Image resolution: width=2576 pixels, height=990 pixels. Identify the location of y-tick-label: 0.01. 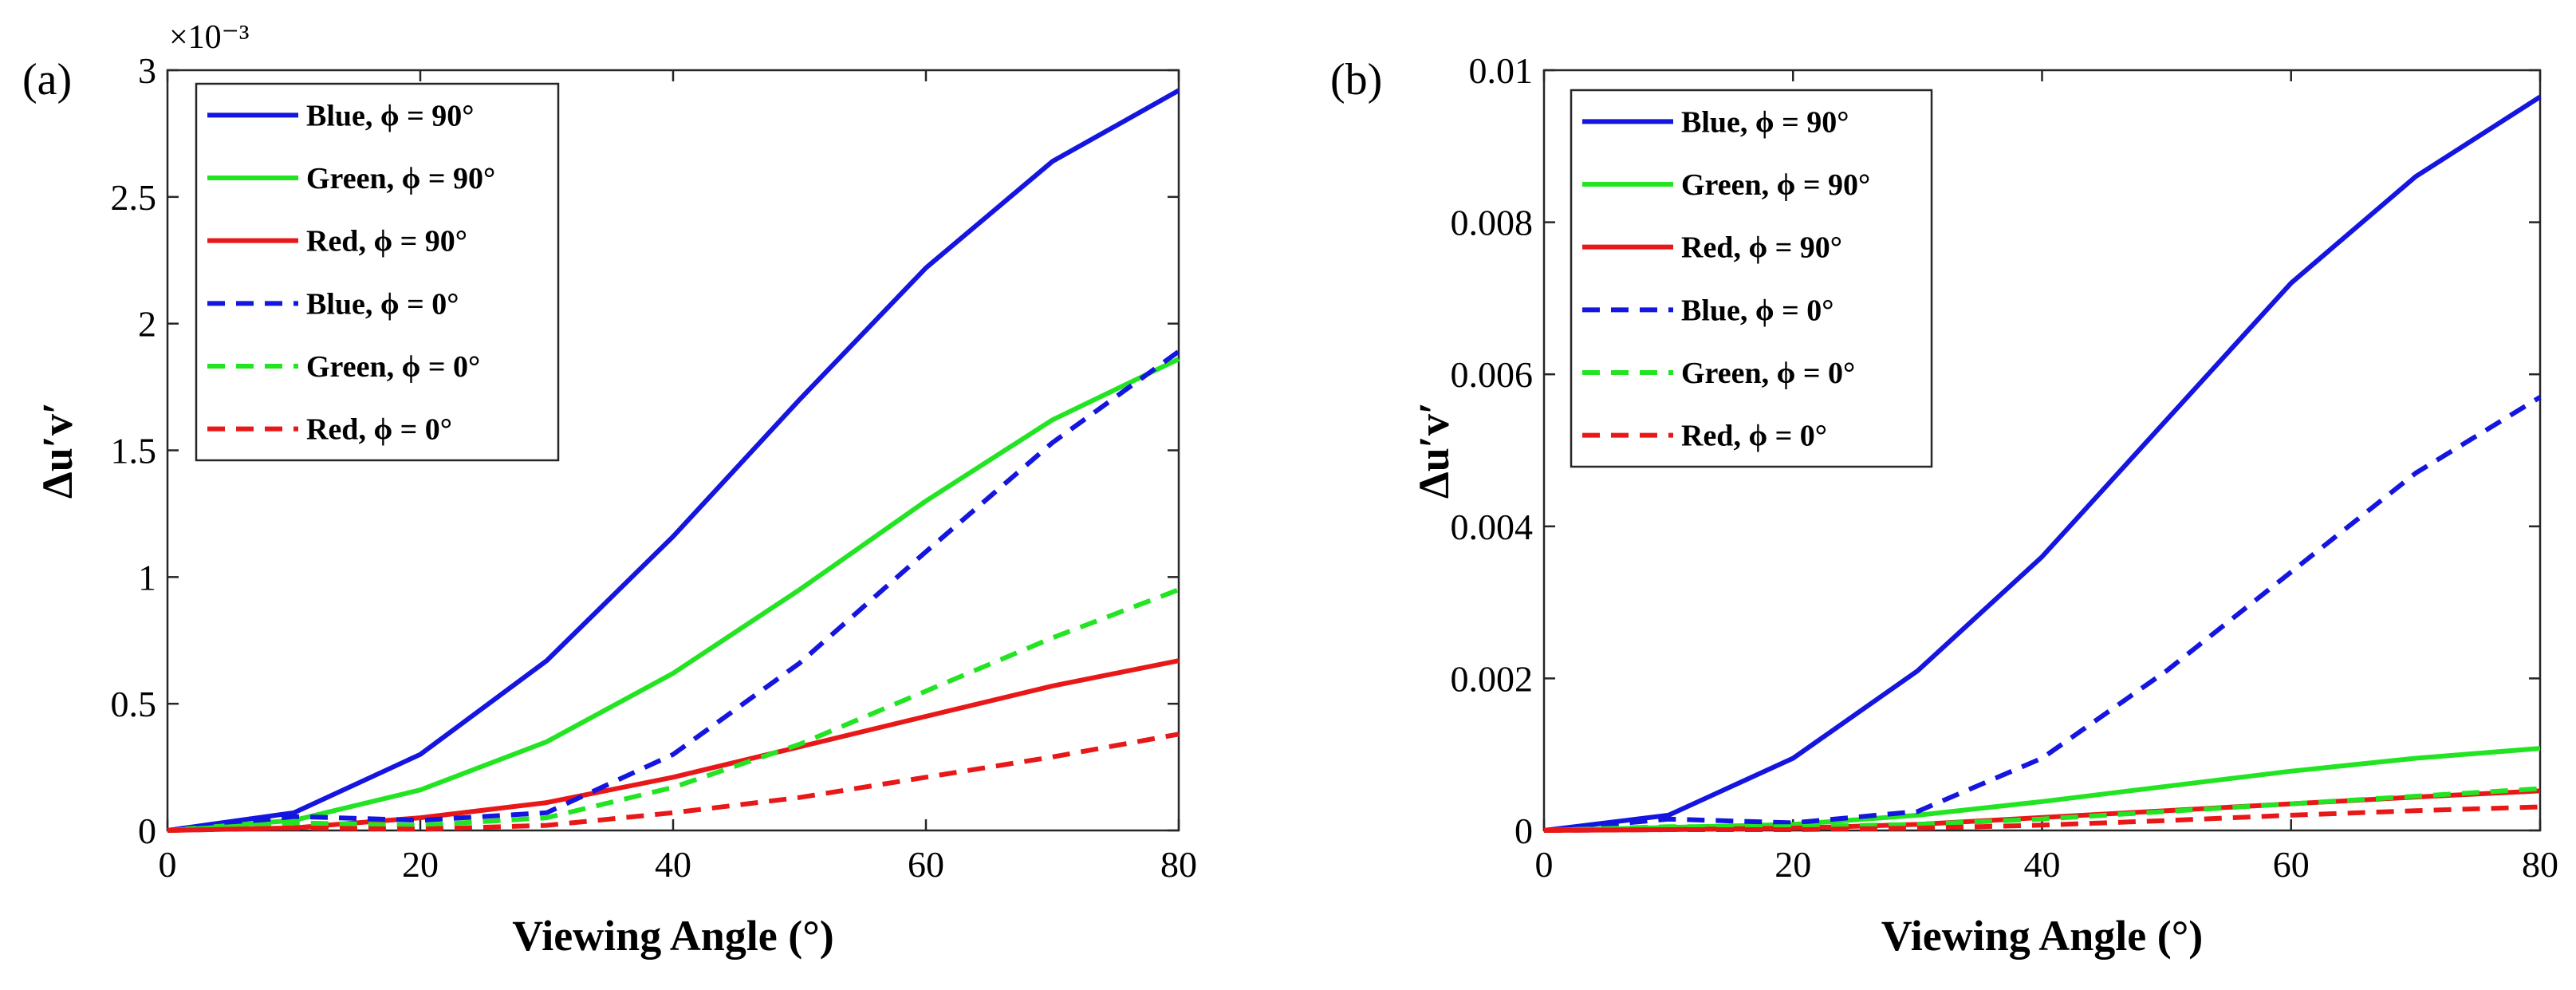
(1501, 70).